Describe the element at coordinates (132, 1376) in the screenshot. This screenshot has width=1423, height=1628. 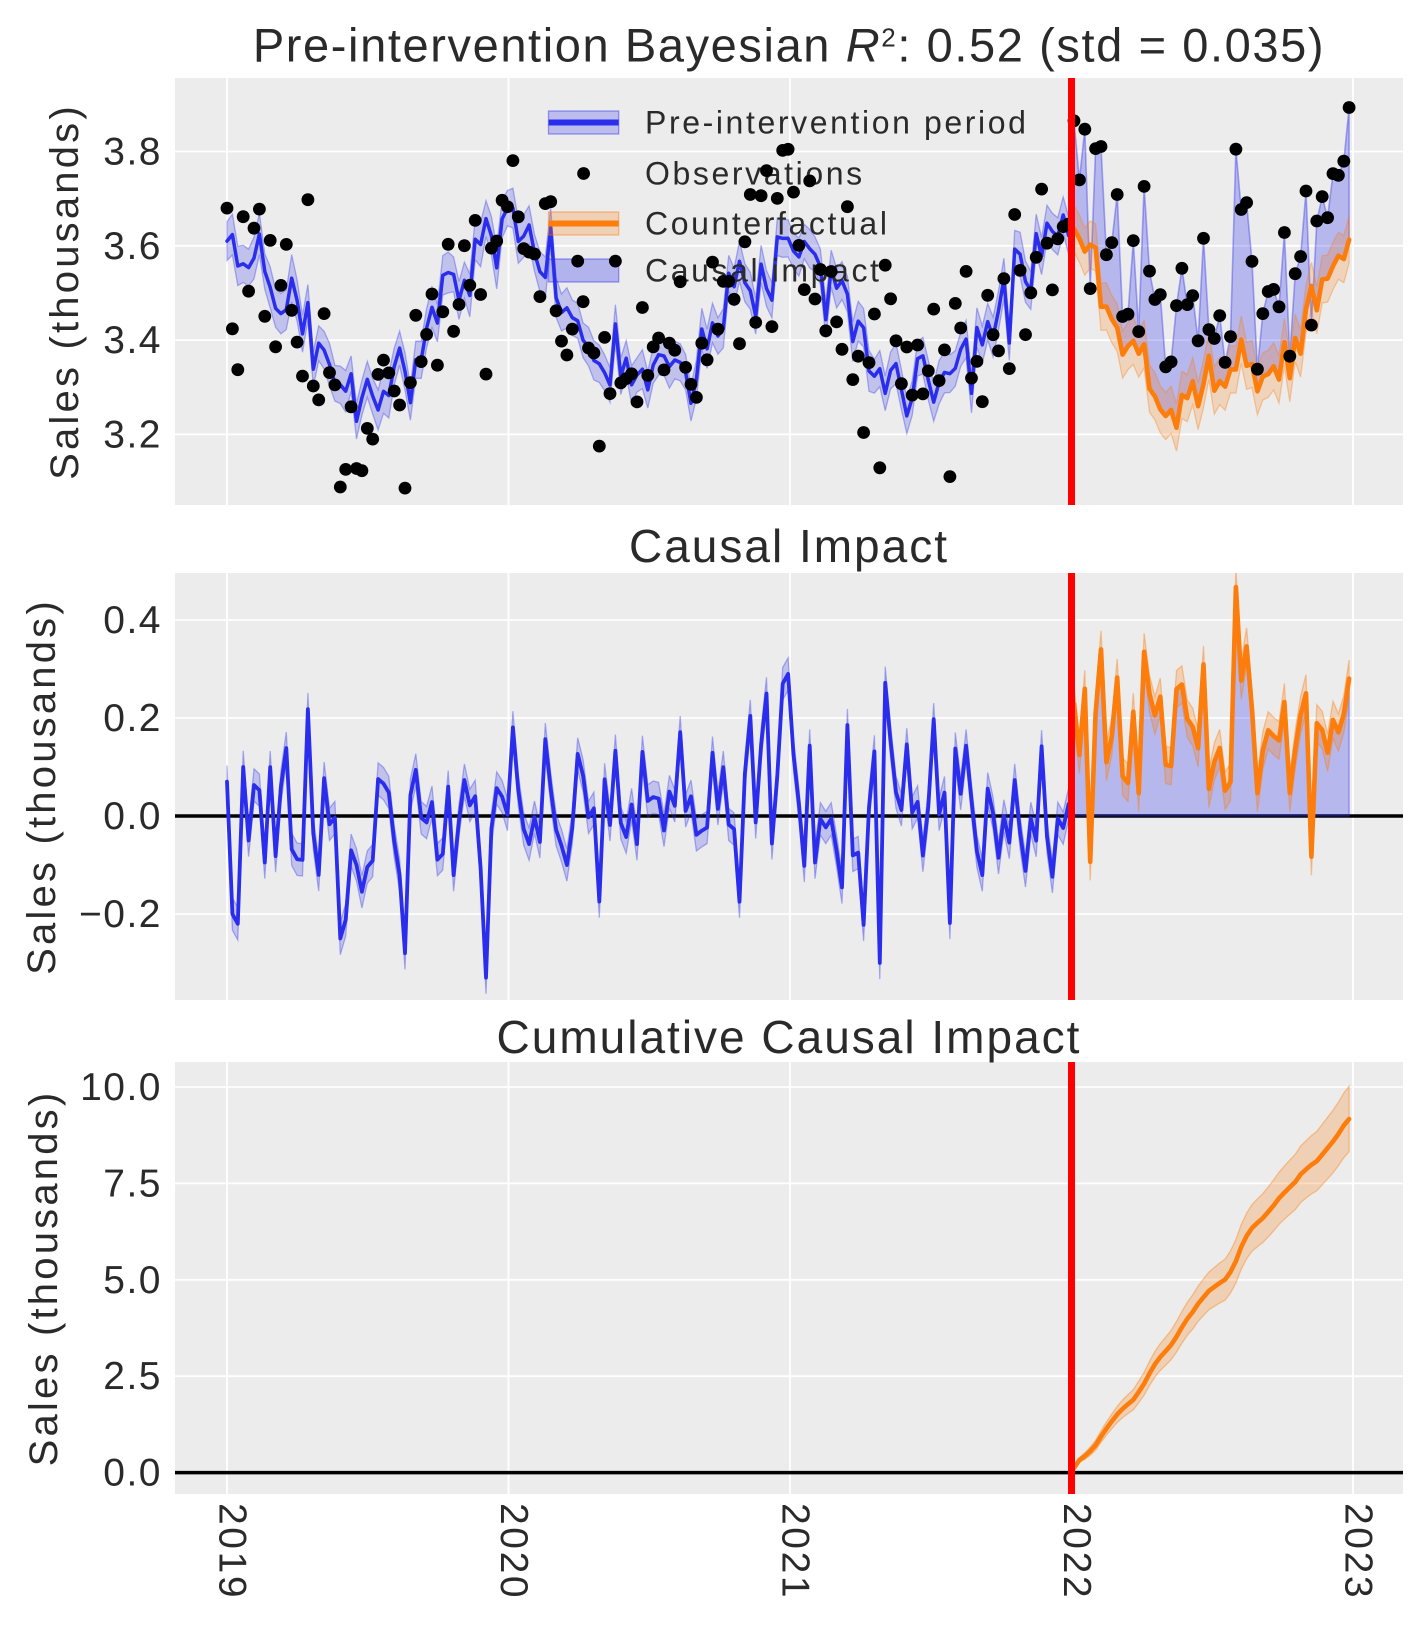
I see `svg-text: 2.5` at that location.